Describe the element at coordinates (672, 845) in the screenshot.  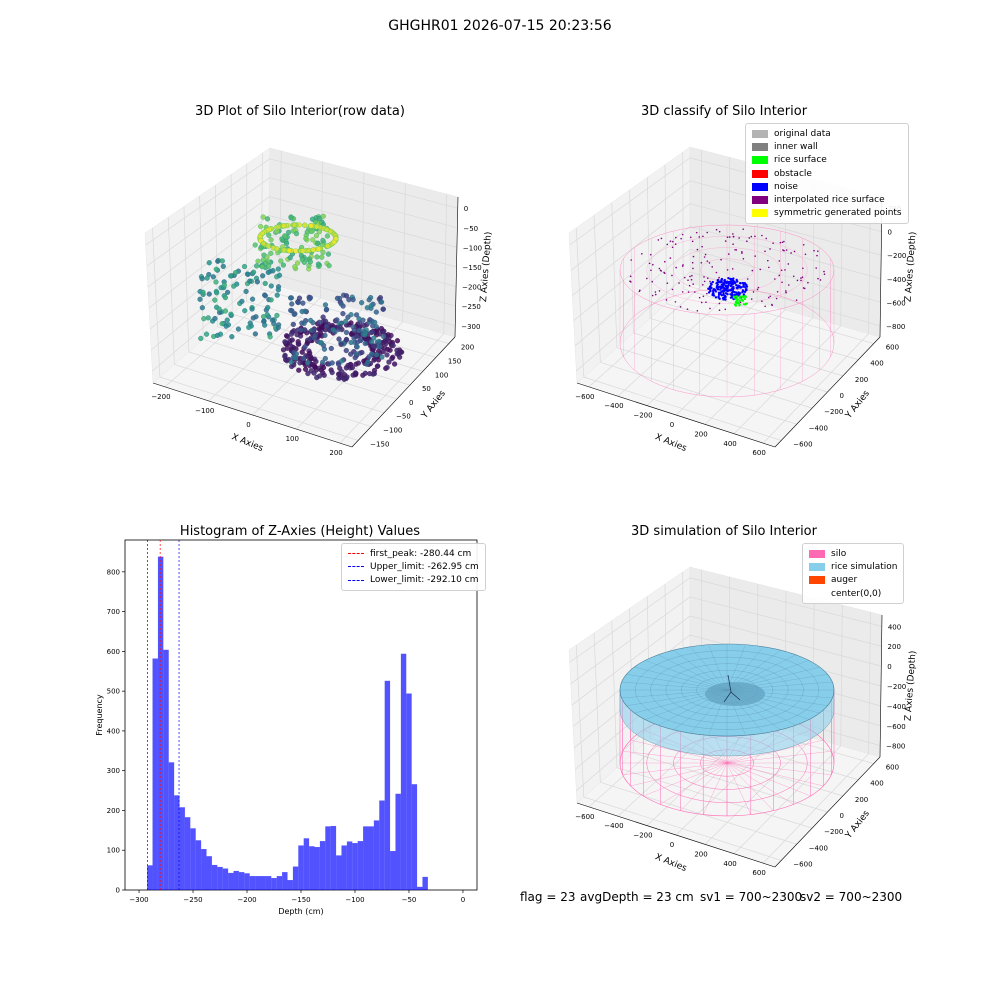
I see `p4-x-tick-label: 0` at that location.